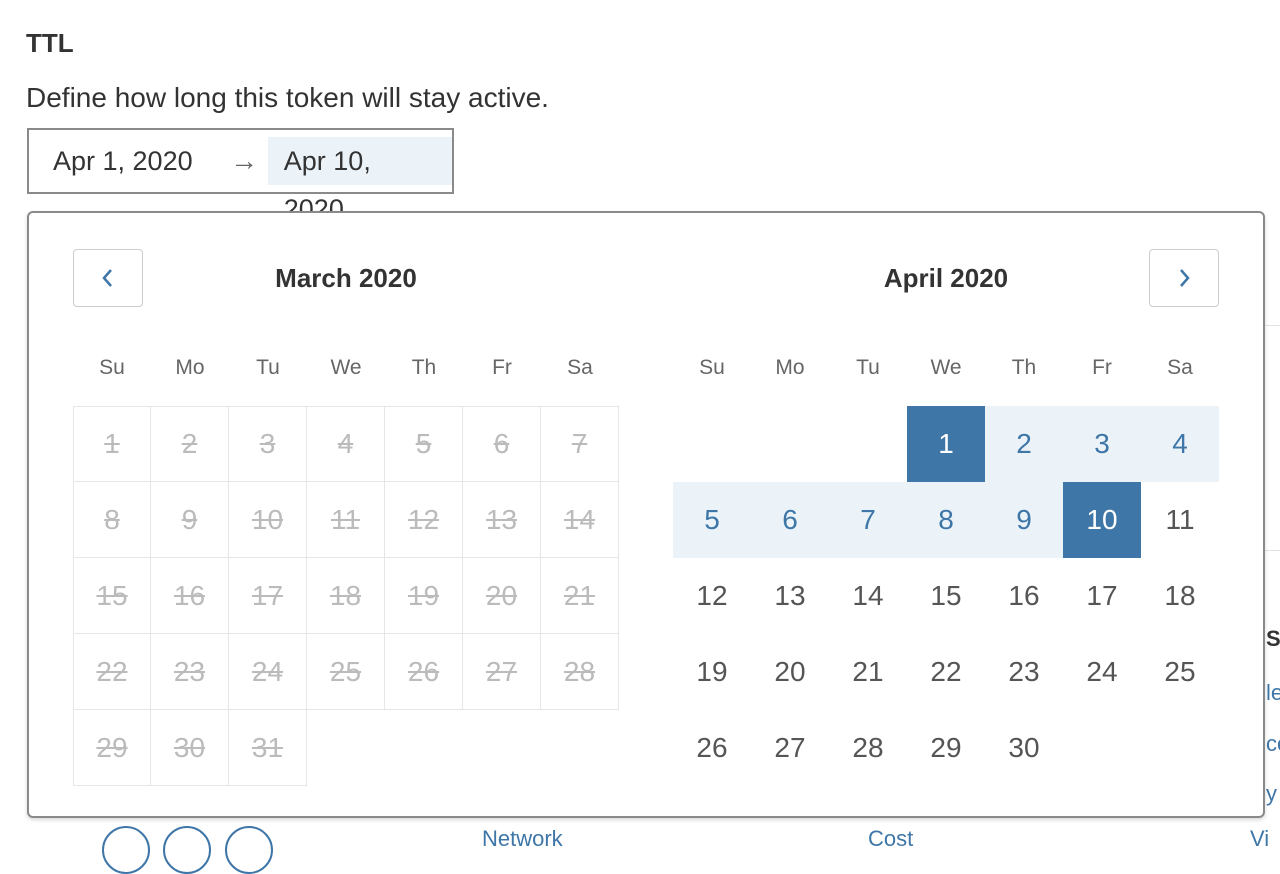  Describe the element at coordinates (1180, 444) in the screenshot. I see `day-cell: 4` at that location.